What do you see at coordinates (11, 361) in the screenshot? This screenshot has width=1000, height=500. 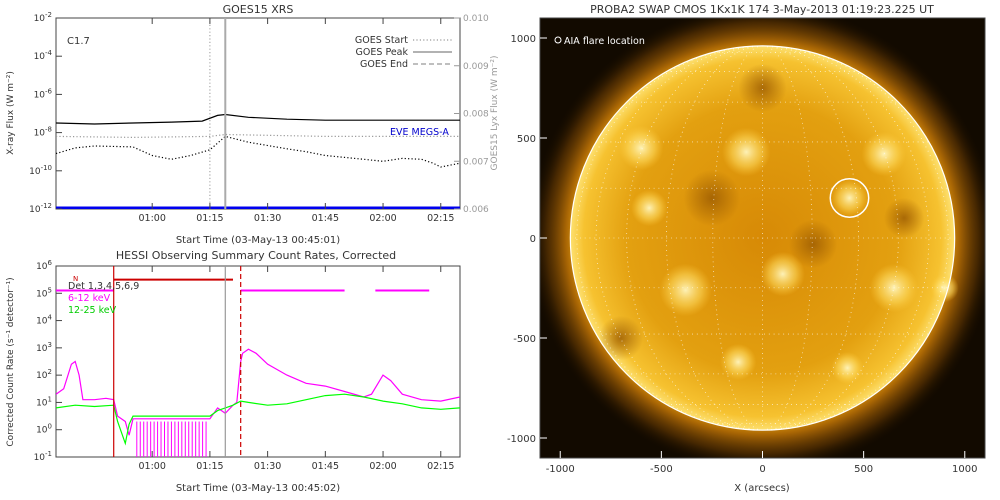 I see `hessi-y-axis-label: Corrected Count Rate (s⁻¹ detector⁻¹)` at bounding box center [11, 361].